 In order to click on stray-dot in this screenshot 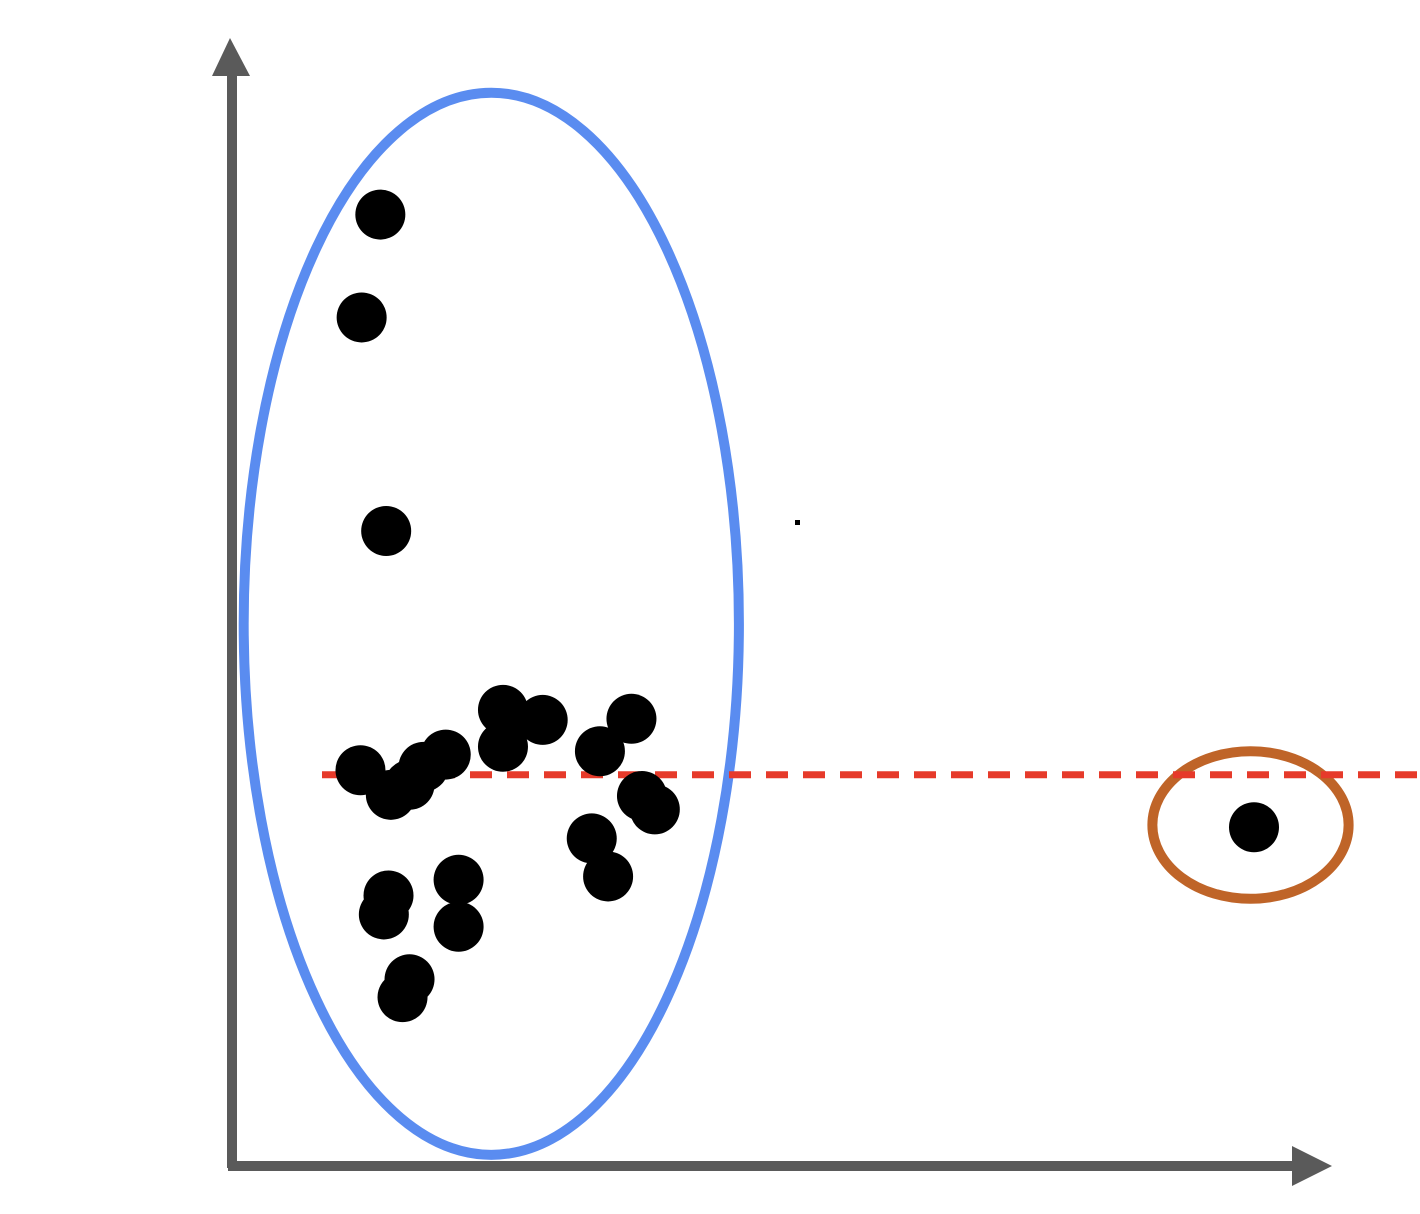, I will do `click(797, 522)`.